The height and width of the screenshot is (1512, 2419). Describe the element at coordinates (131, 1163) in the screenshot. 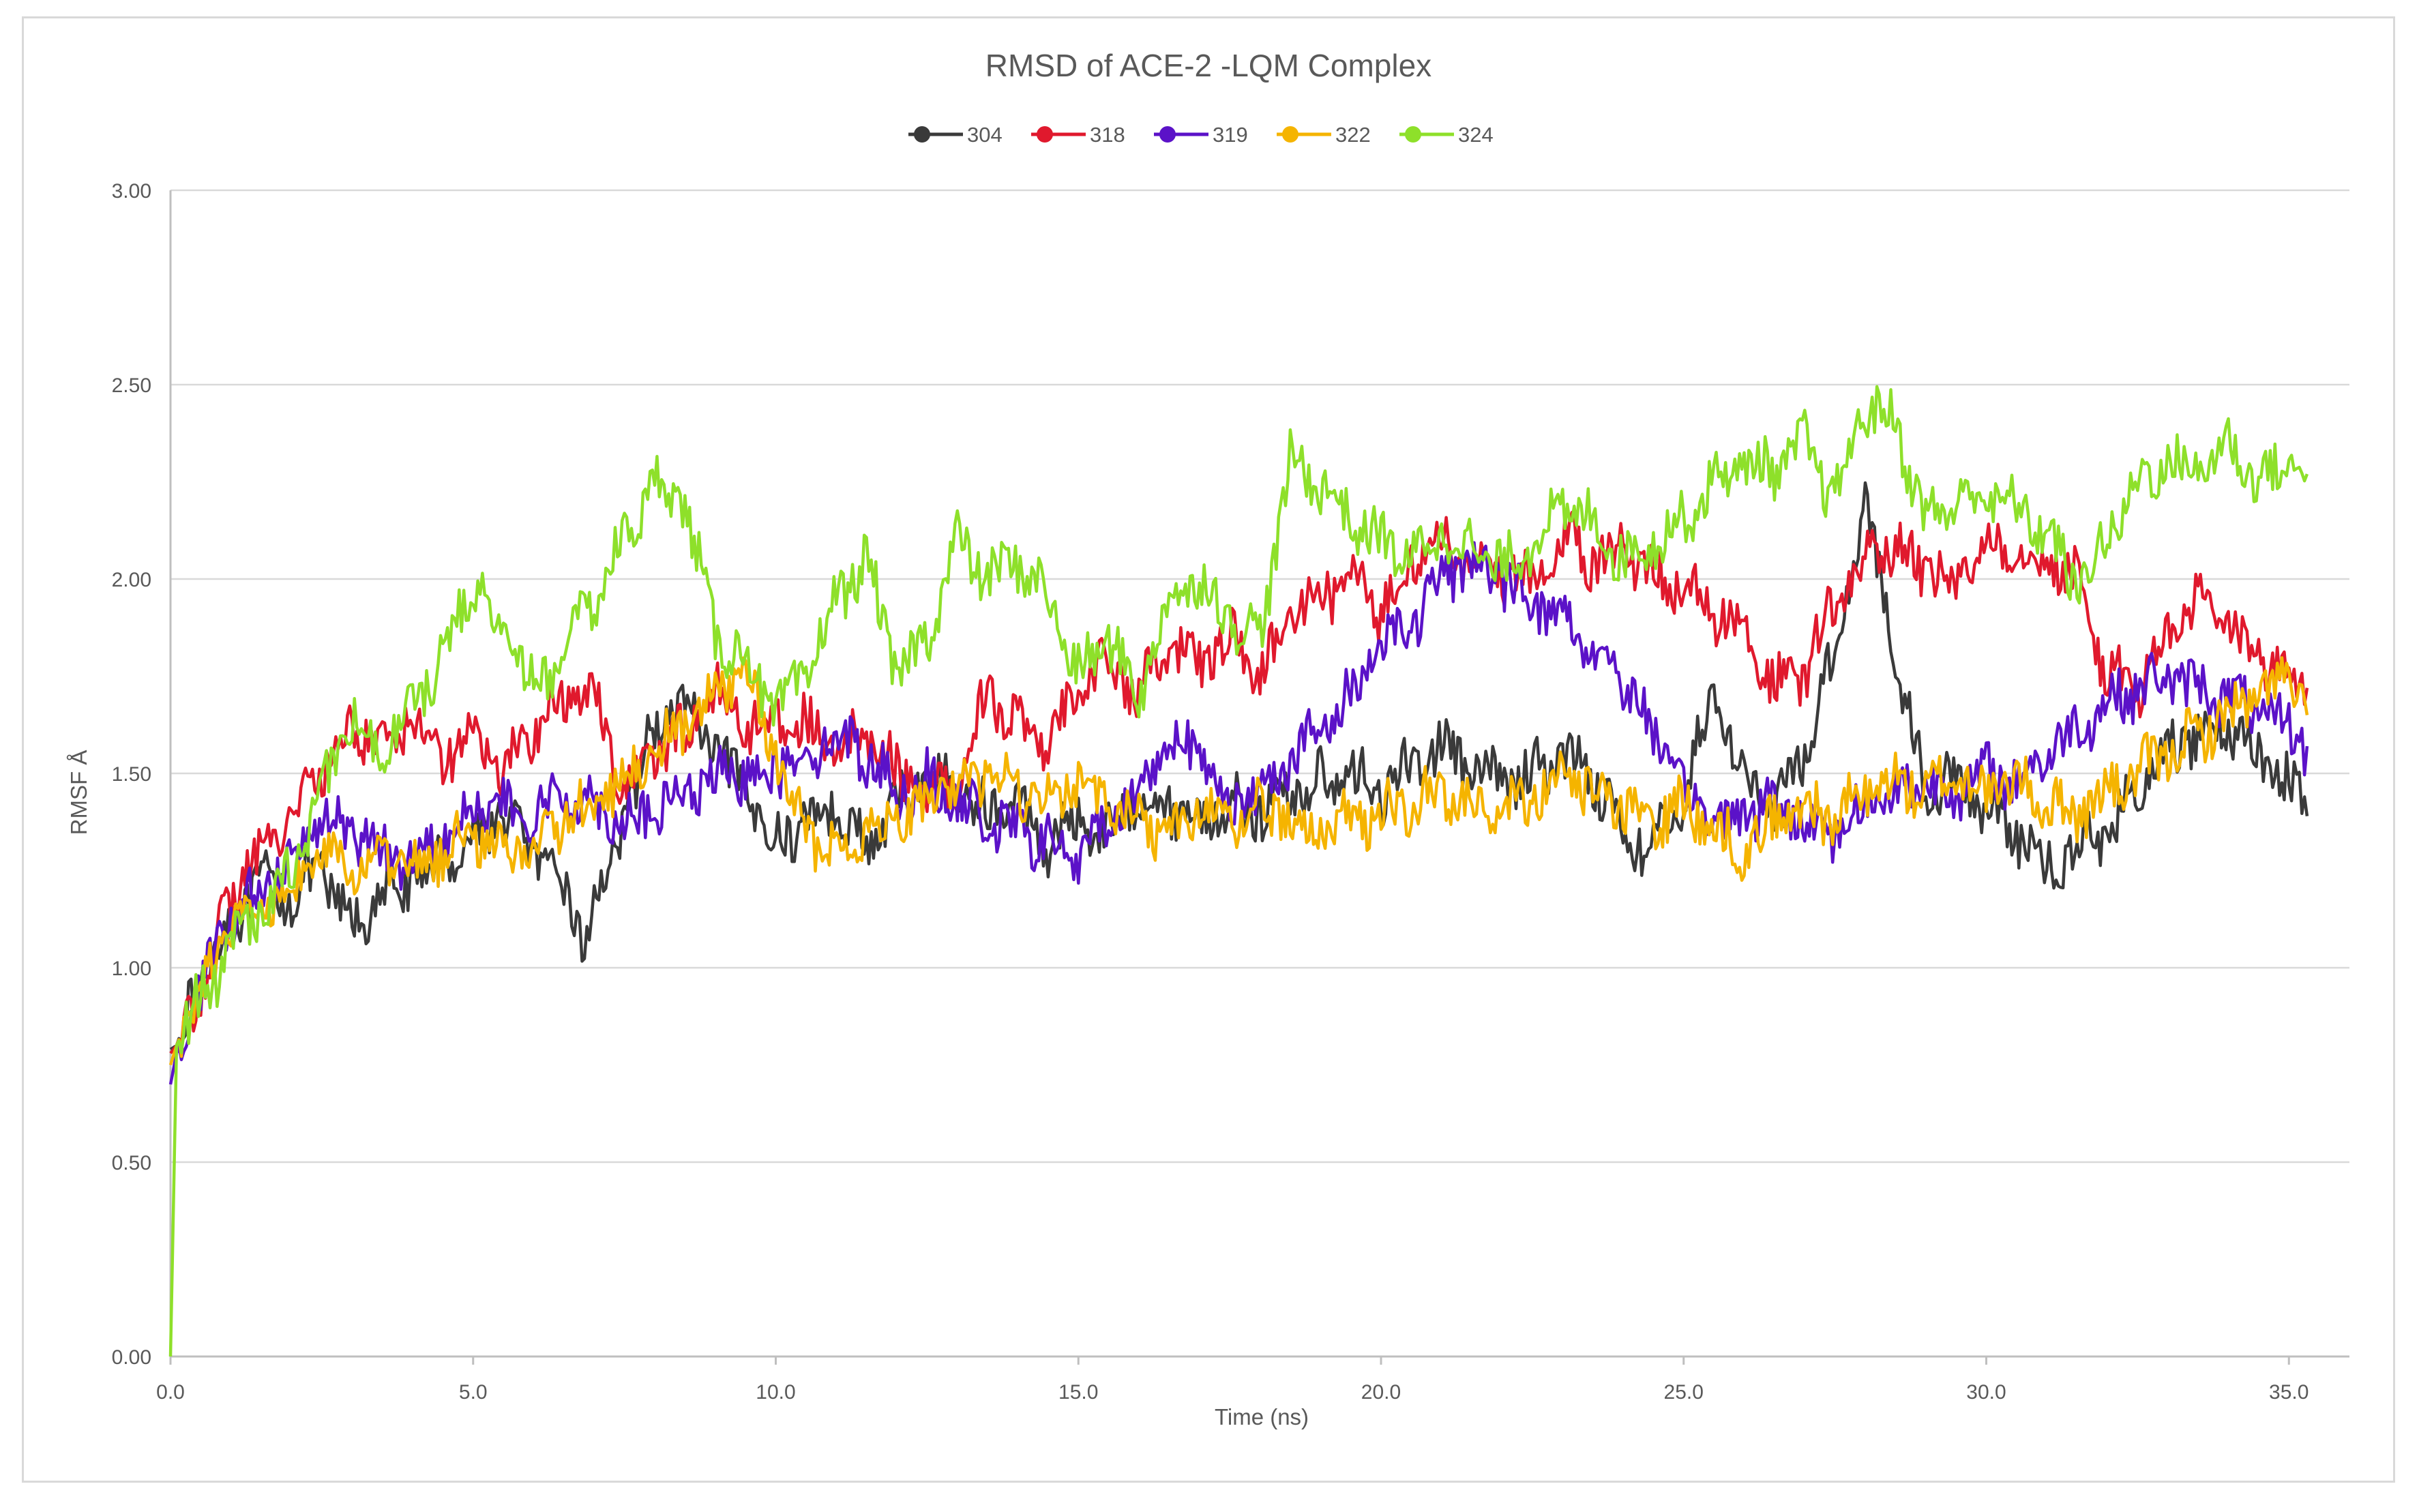

I see `y-tick-label: 0.50` at that location.